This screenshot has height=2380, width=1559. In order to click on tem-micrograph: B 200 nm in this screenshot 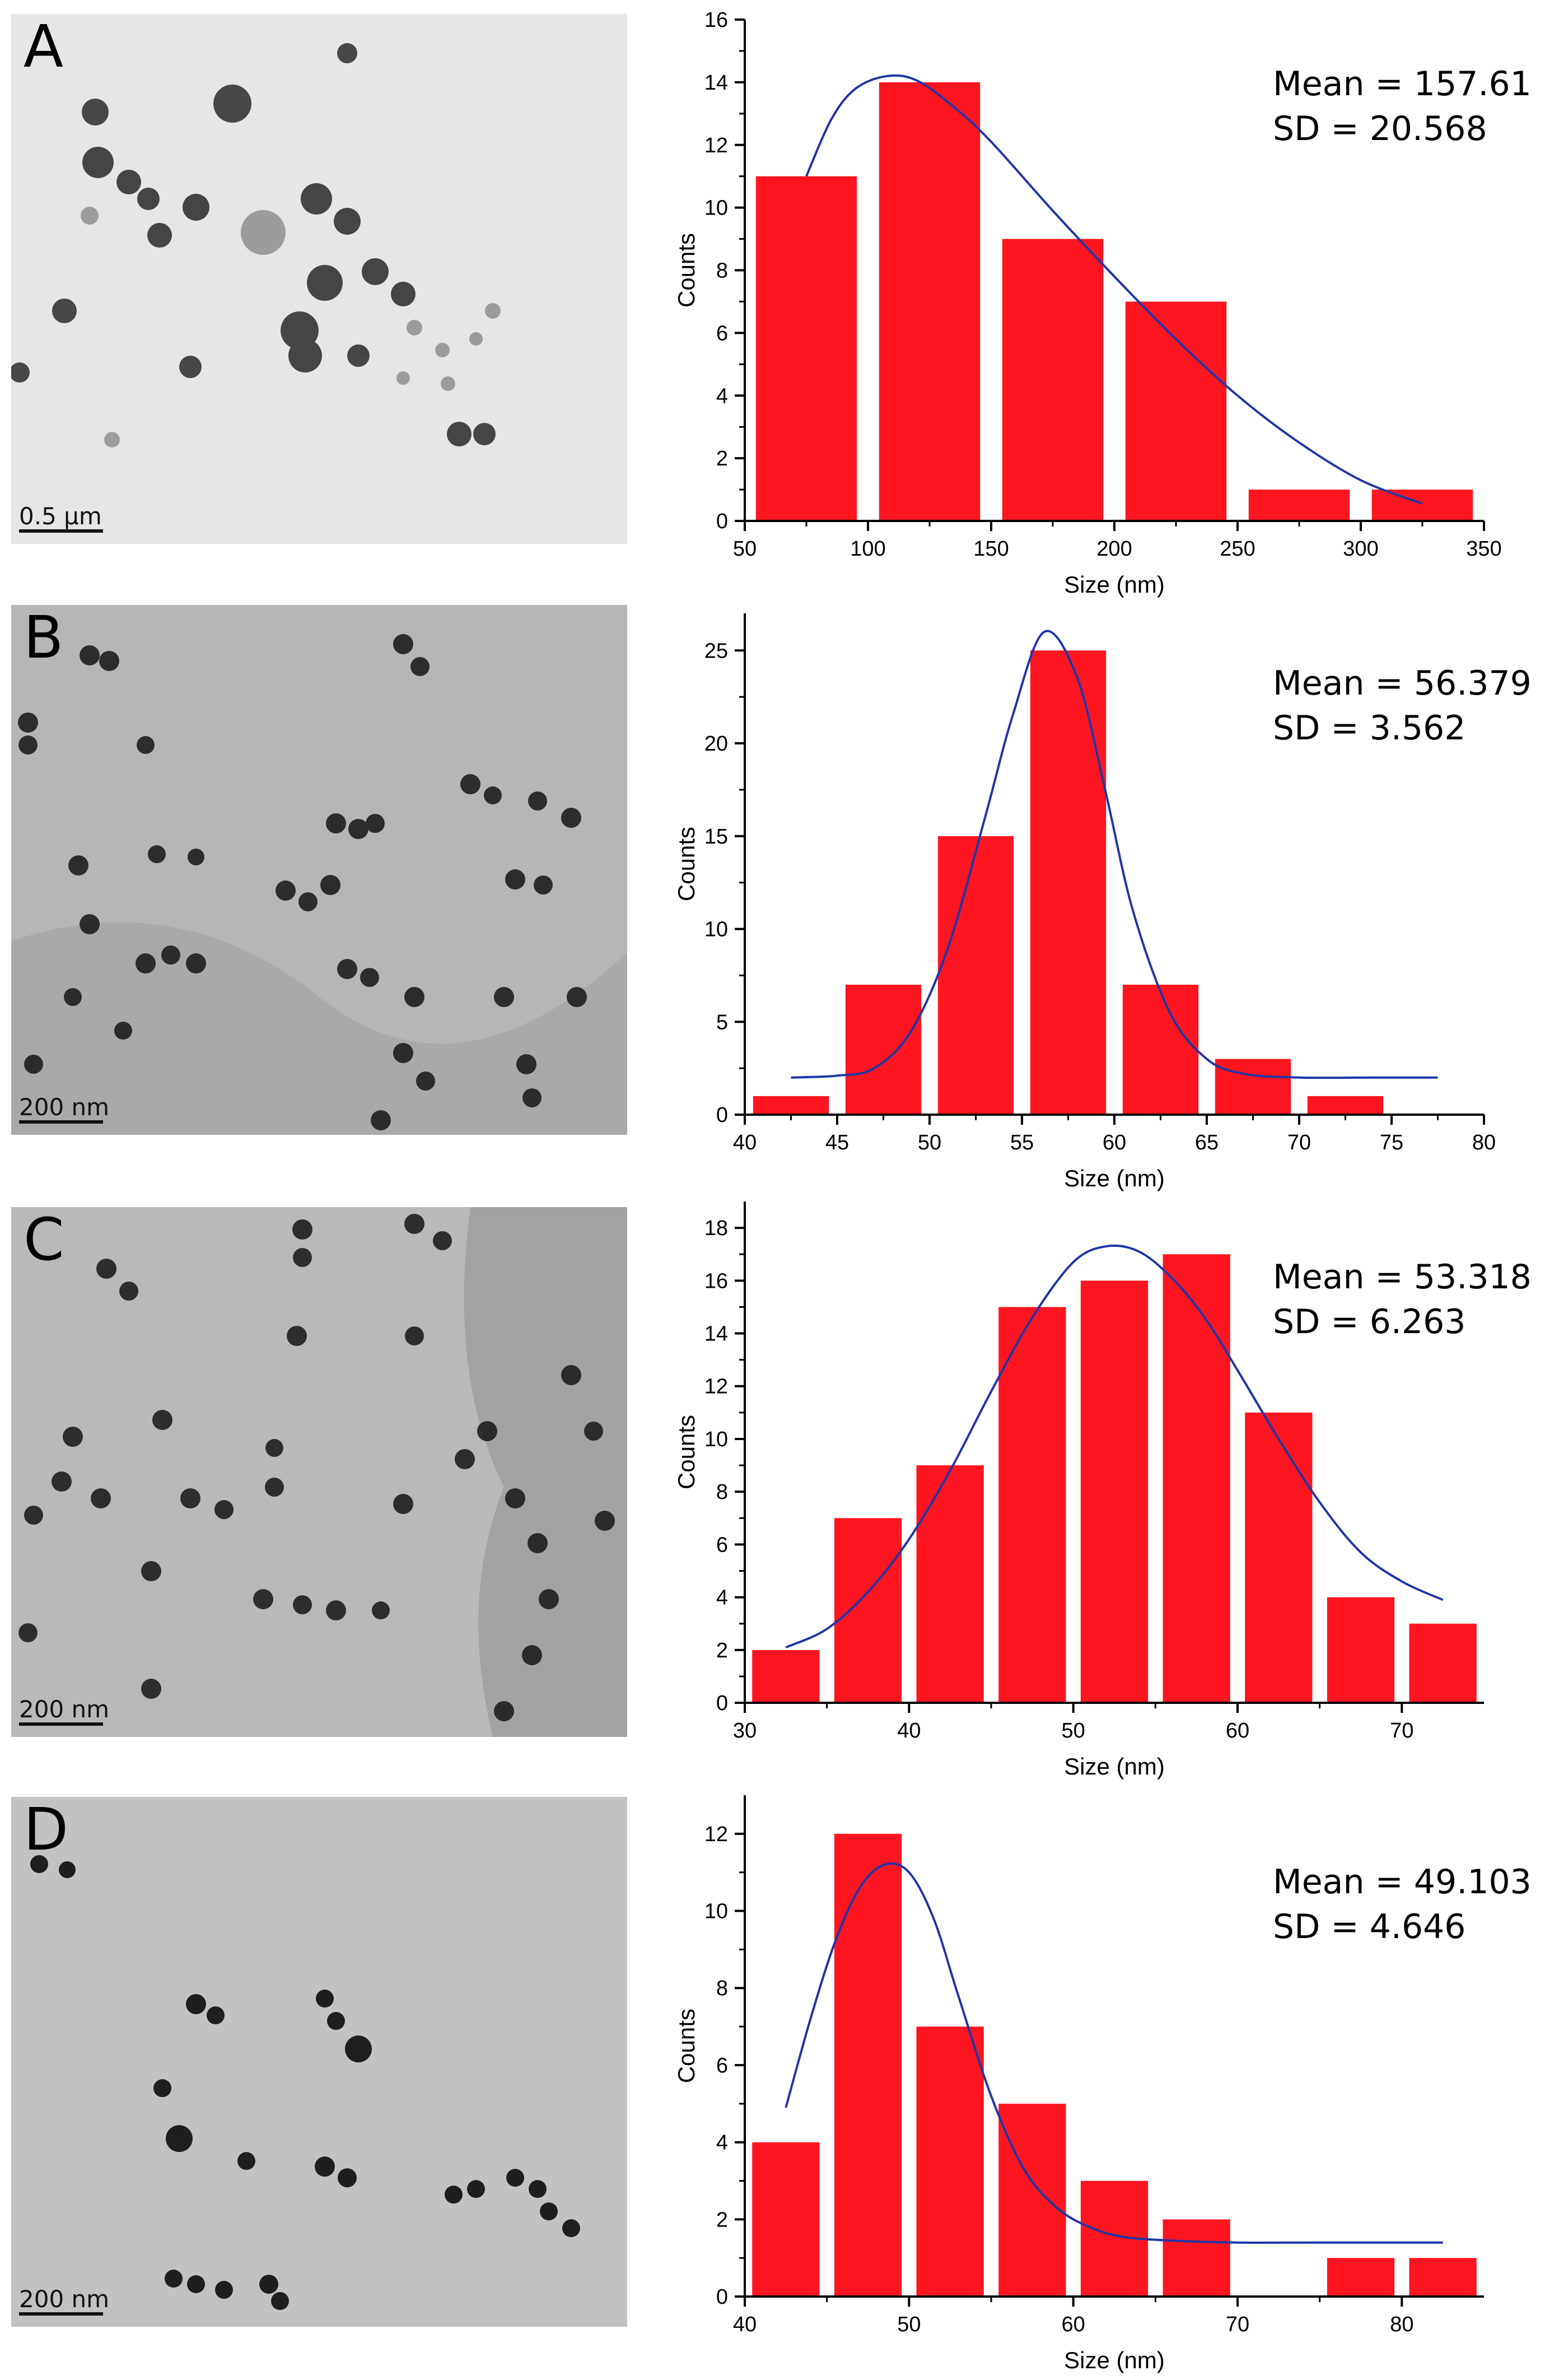, I will do `click(319, 870)`.